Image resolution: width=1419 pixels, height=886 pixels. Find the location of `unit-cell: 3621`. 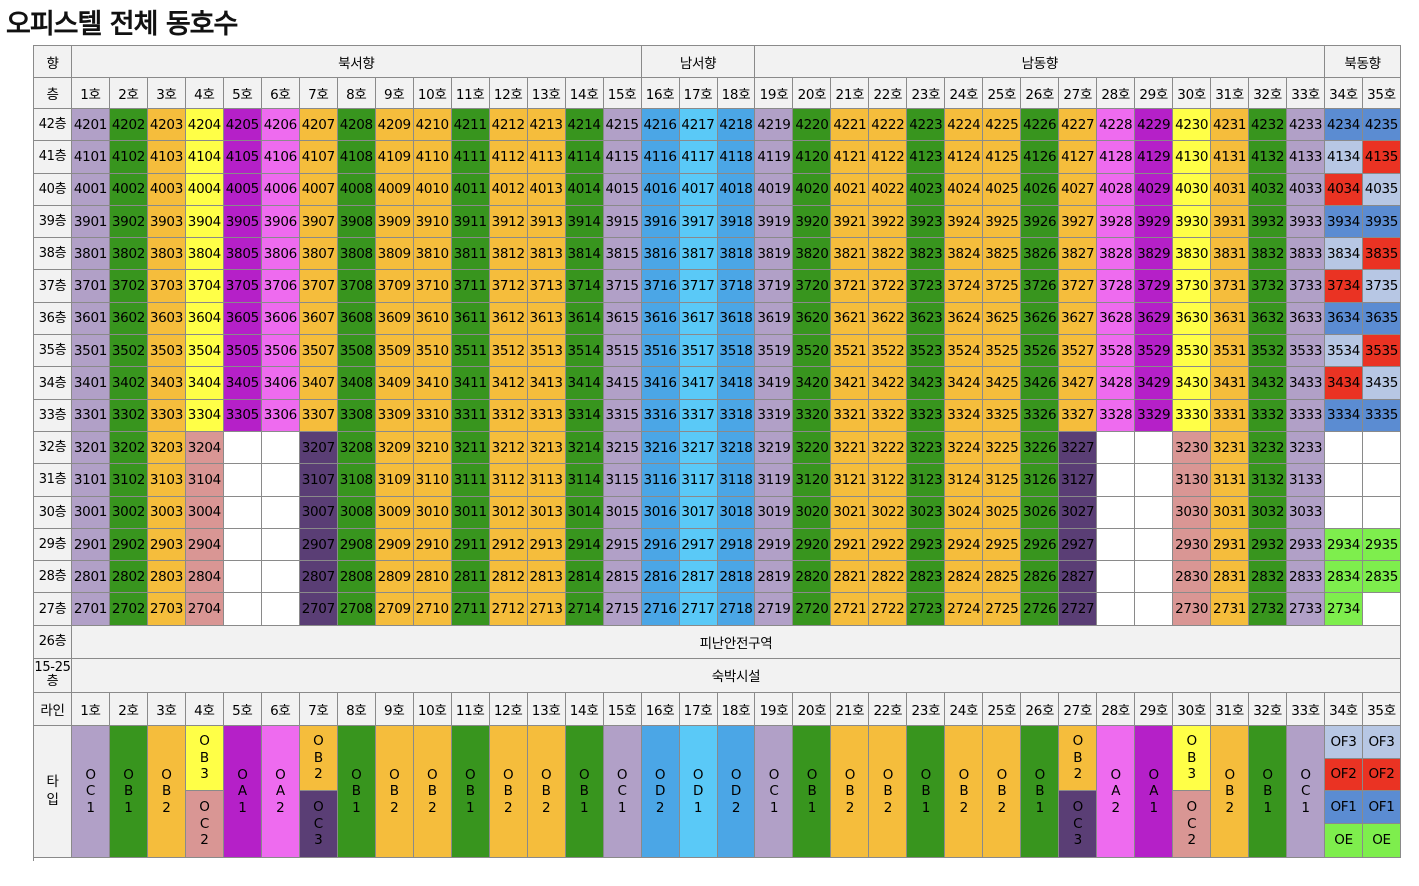

unit-cell: 3621 is located at coordinates (850, 319).